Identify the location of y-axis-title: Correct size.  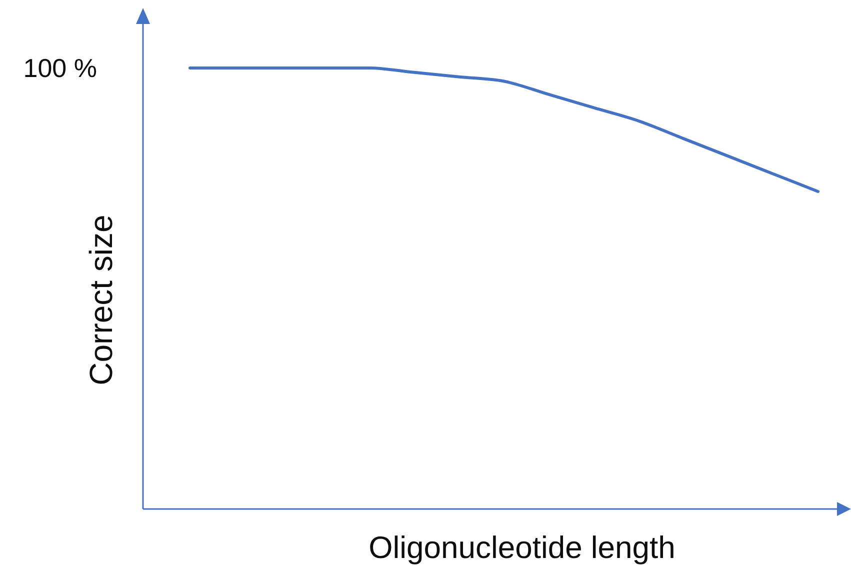
(101, 300).